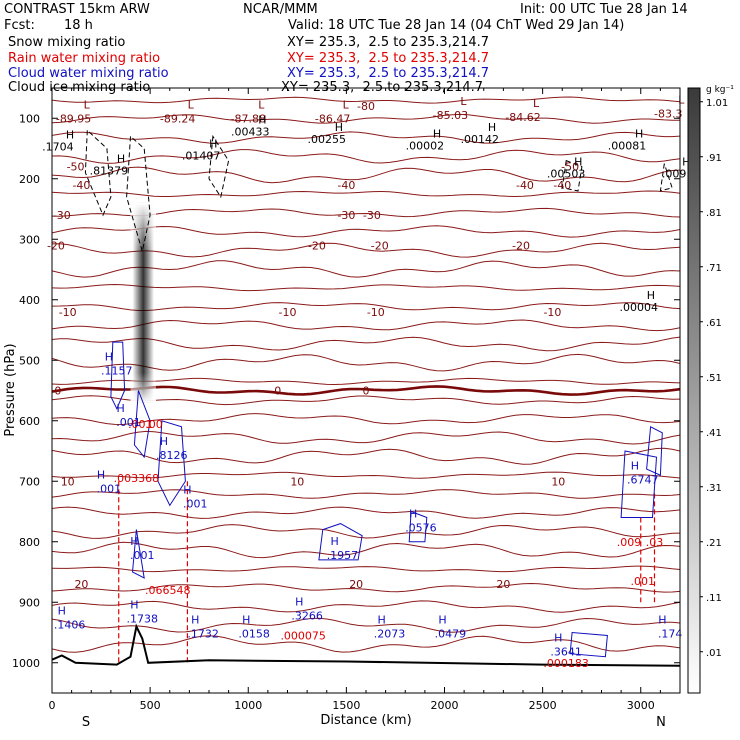 Image resolution: width=740 pixels, height=740 pixels. What do you see at coordinates (277, 391) in the screenshot?
I see `isotherm-label: 0` at bounding box center [277, 391].